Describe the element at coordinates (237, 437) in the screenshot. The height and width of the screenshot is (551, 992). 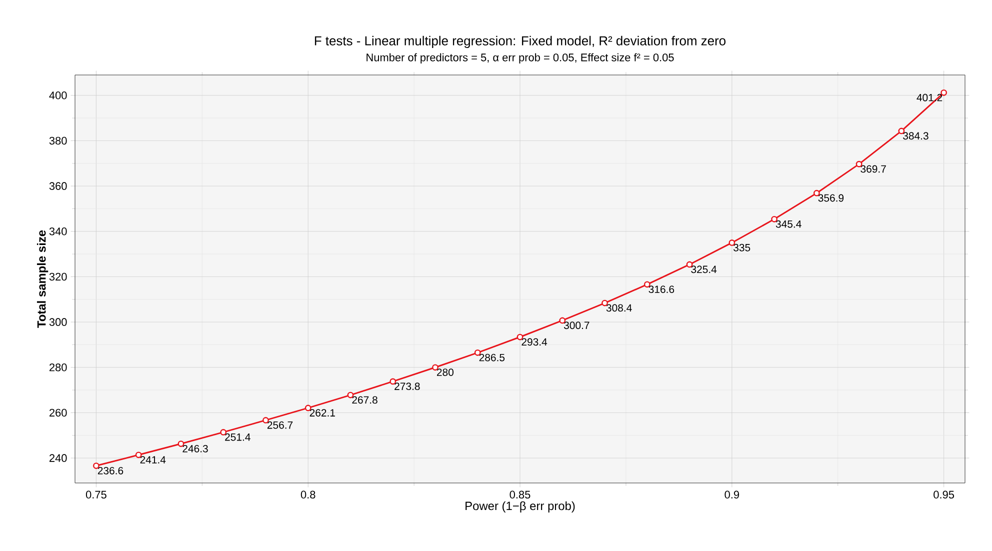
I see `data-label: 251.4` at that location.